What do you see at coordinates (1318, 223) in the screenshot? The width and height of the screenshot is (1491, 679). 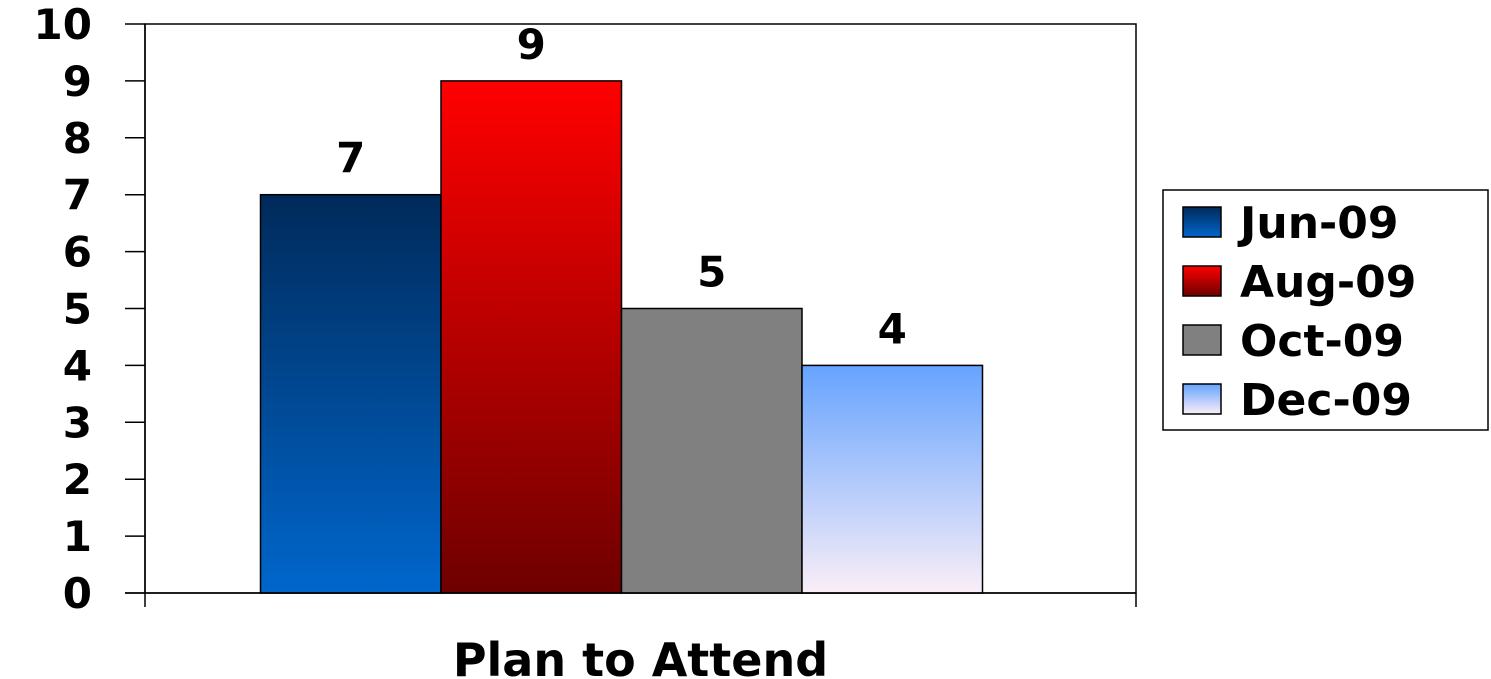 I see `legend-label: Jun-09` at bounding box center [1318, 223].